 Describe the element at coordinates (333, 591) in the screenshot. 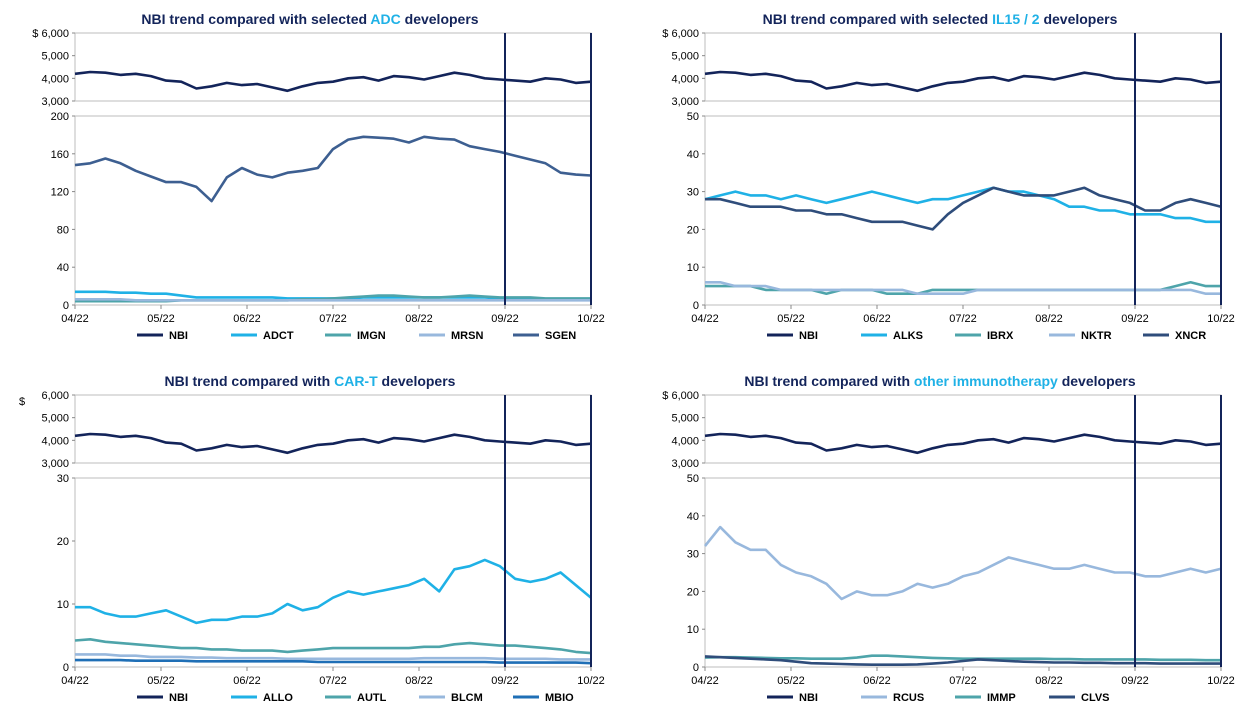

I see `bottom-series-allo` at that location.